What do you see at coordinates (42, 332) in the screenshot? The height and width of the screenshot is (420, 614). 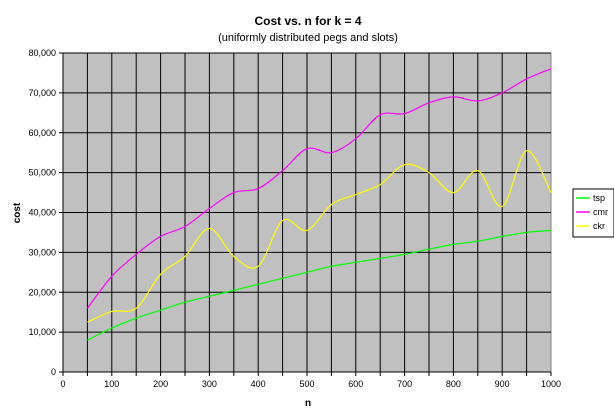 I see `y-tick-label: 10,000` at bounding box center [42, 332].